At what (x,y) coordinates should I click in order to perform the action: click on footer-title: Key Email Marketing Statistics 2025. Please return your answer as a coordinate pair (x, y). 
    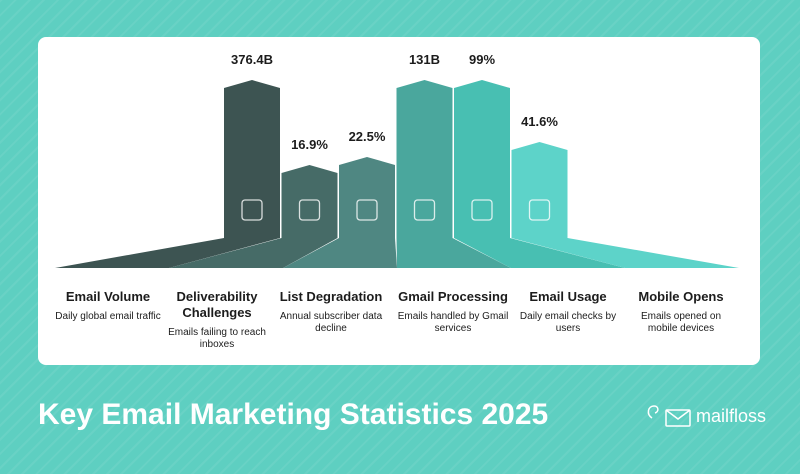
    Looking at the image, I should click on (293, 414).